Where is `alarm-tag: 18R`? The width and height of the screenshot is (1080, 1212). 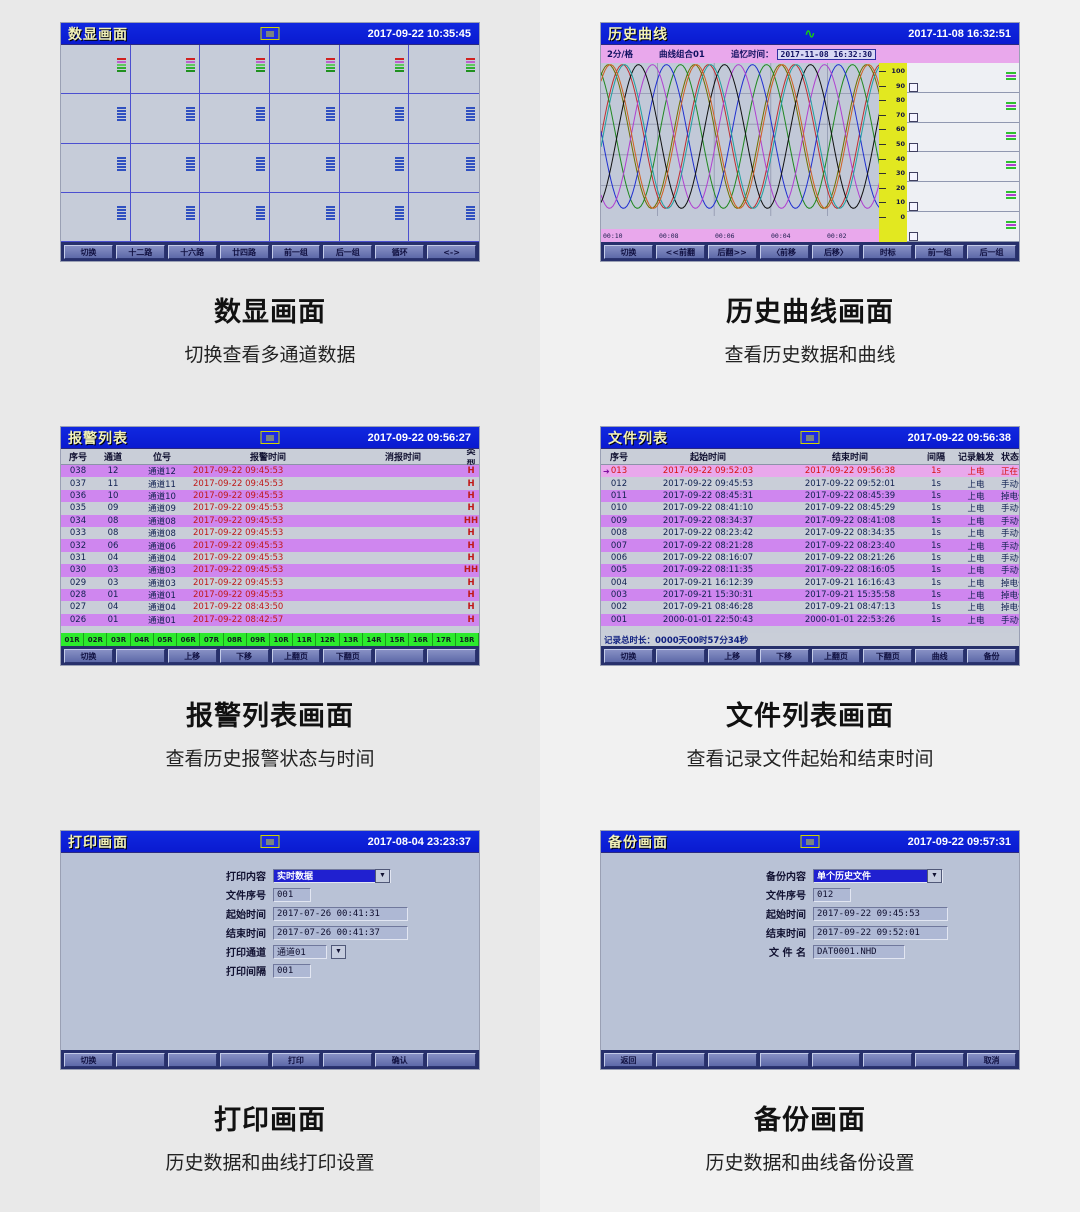 alarm-tag: 18R is located at coordinates (467, 639).